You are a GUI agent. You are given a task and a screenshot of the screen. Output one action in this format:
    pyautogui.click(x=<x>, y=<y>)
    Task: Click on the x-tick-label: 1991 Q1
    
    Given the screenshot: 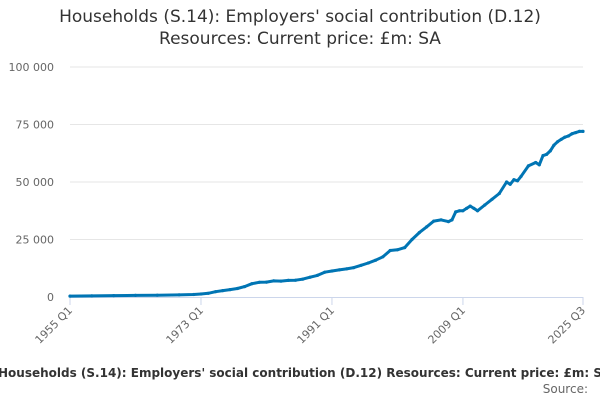 What is the action you would take?
    pyautogui.click(x=316, y=325)
    